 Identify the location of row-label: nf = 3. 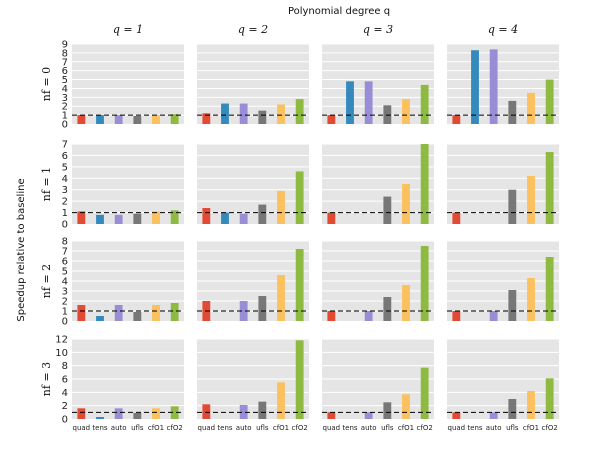
(46, 379).